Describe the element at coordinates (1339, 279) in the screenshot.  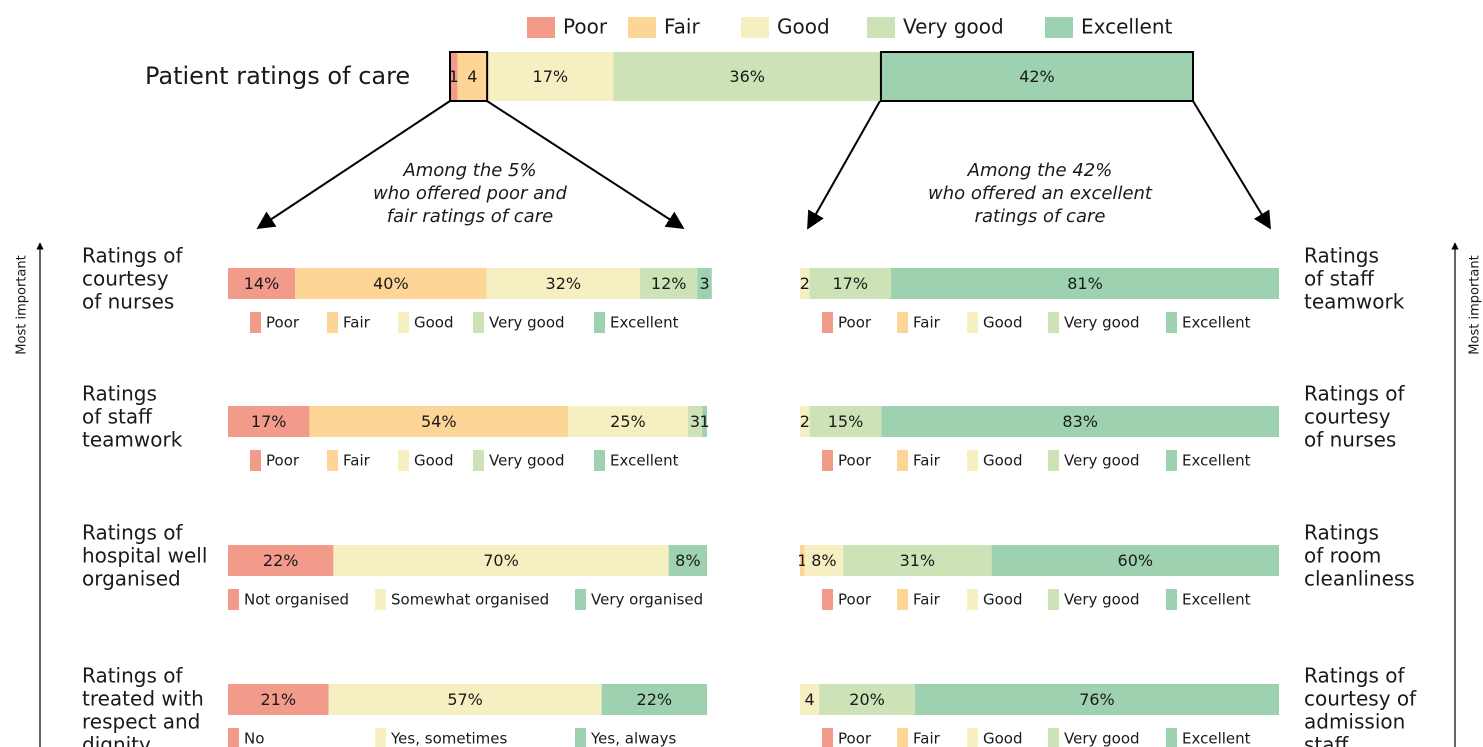
I see `row-label: of staff` at that location.